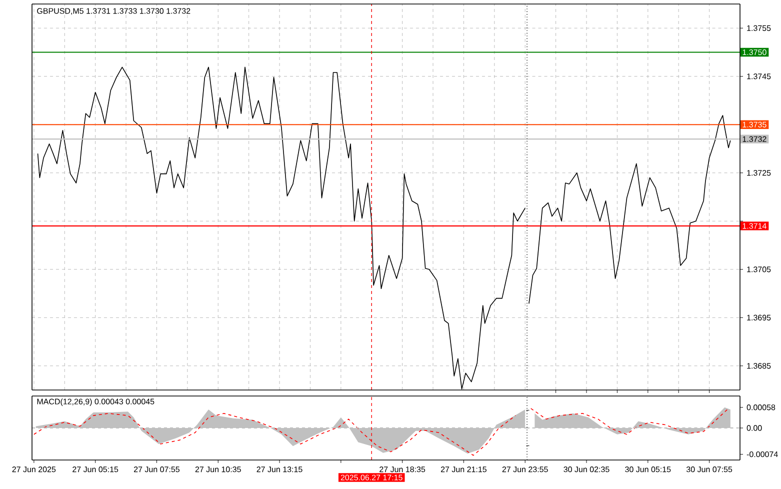 Image resolution: width=781 pixels, height=489 pixels. I want to click on x-tick-label: 27 Jun 23:55, so click(525, 469).